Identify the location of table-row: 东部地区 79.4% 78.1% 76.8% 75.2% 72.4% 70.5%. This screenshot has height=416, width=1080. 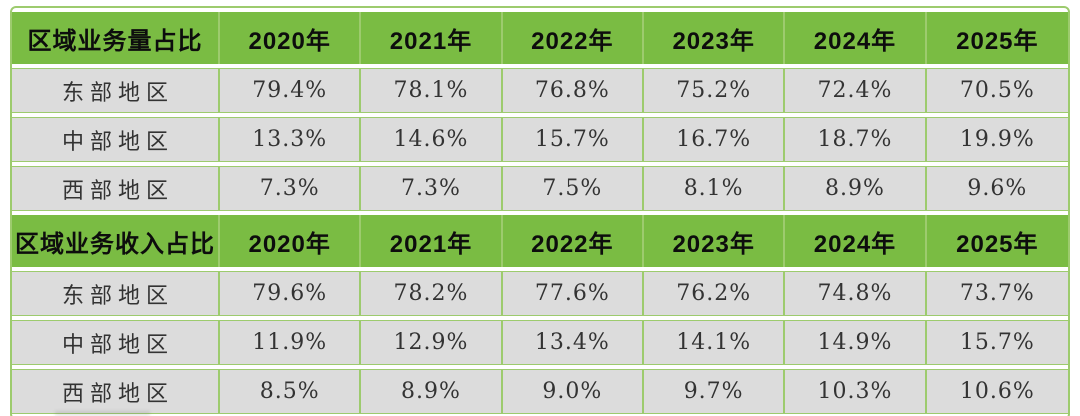
(540, 90).